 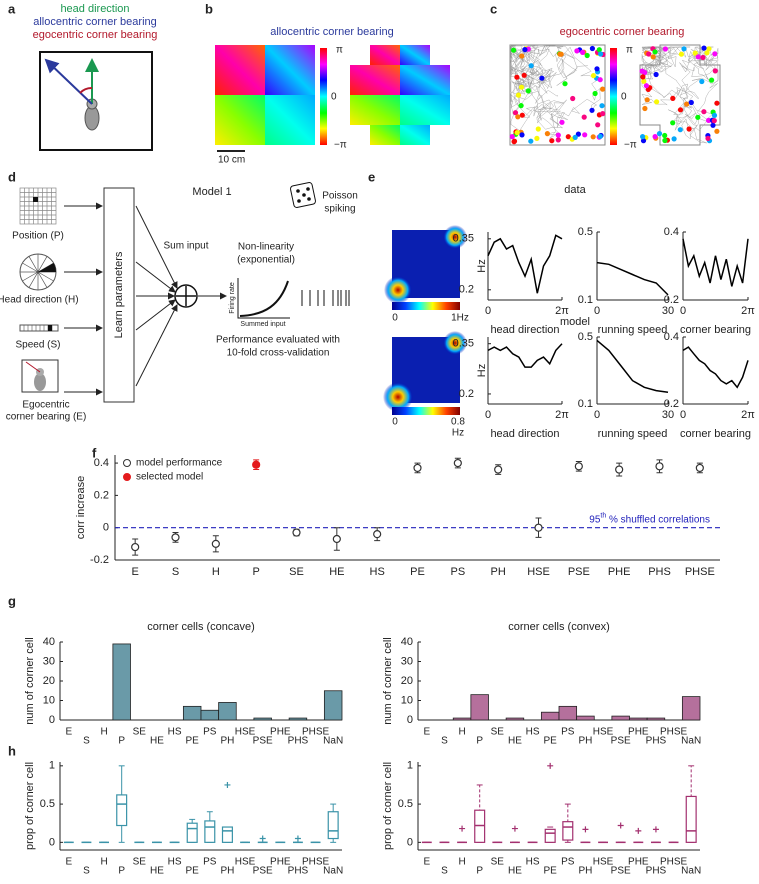 I want to click on x-tick-label: 2π, so click(x=562, y=311).